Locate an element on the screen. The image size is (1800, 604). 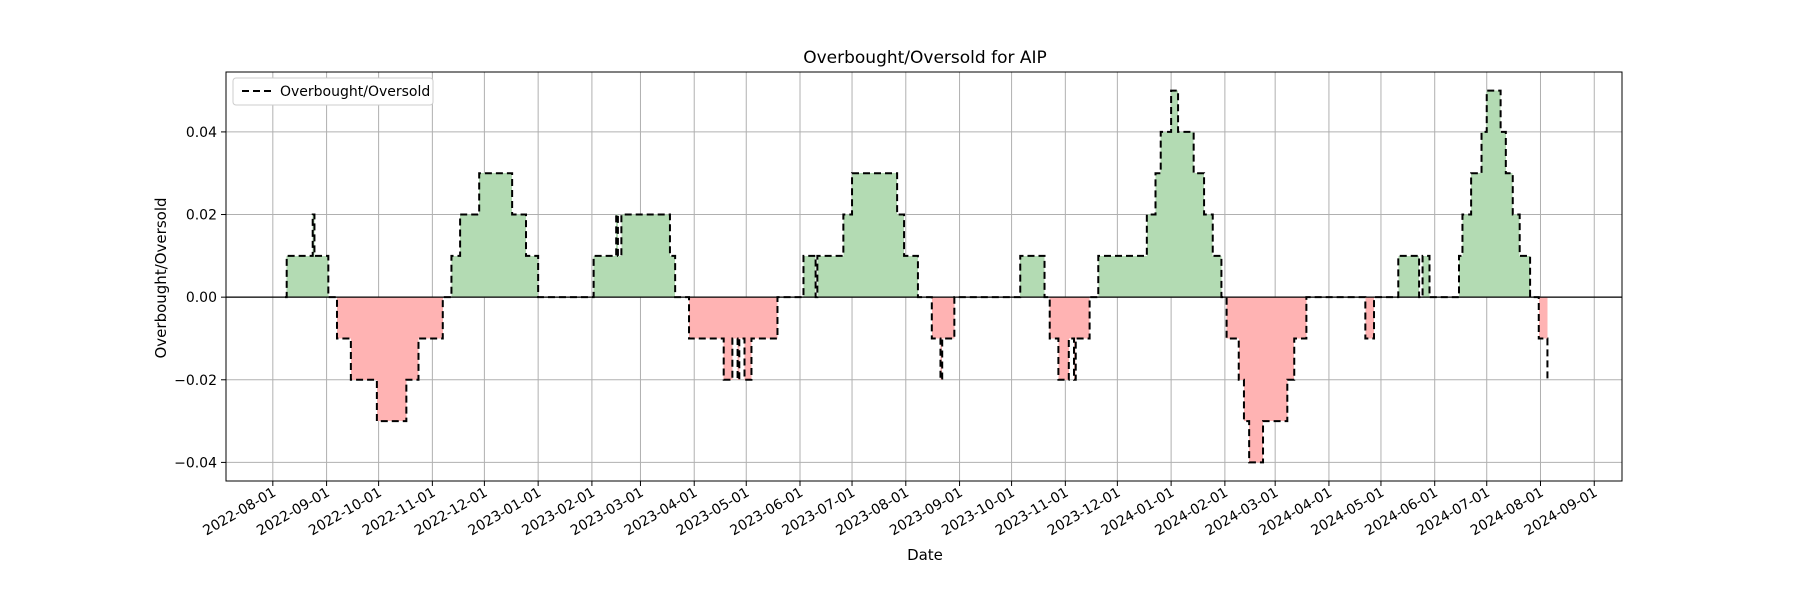
chart-title: Overbought/Oversold for AIP is located at coordinates (925, 58).